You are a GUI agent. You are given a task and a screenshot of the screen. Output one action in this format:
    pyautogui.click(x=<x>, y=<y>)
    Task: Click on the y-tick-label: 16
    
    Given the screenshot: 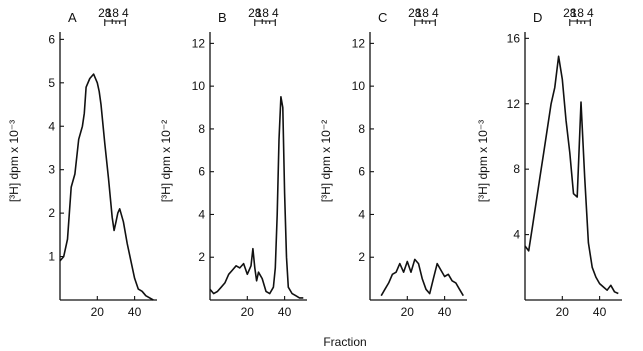 What is the action you would take?
    pyautogui.click(x=514, y=38)
    